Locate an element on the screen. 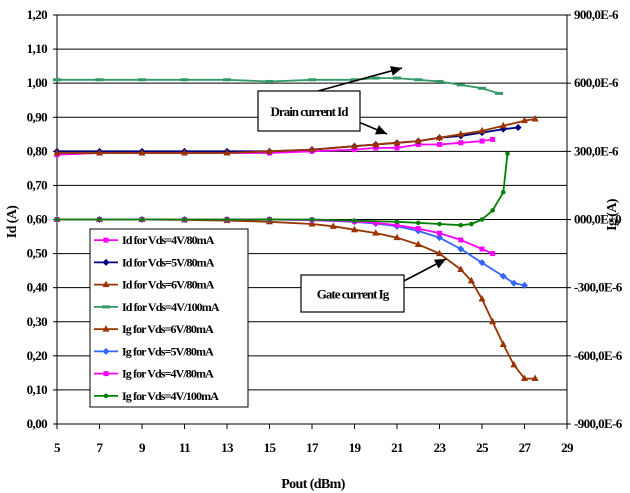 This screenshot has width=630, height=493. legend-item: Id for Vds=4V/80mA is located at coordinates (155, 240).